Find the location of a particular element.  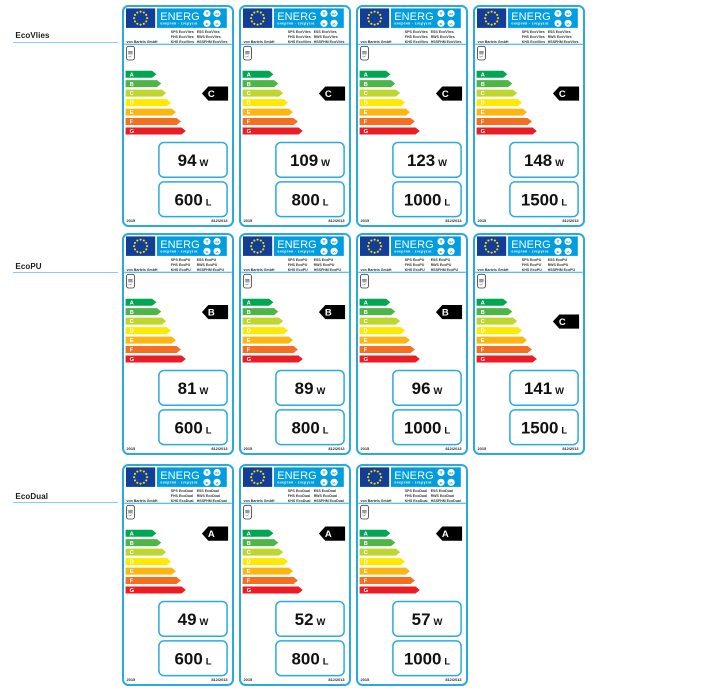

svg-text: RWS EcoDual is located at coordinates (442, 496).